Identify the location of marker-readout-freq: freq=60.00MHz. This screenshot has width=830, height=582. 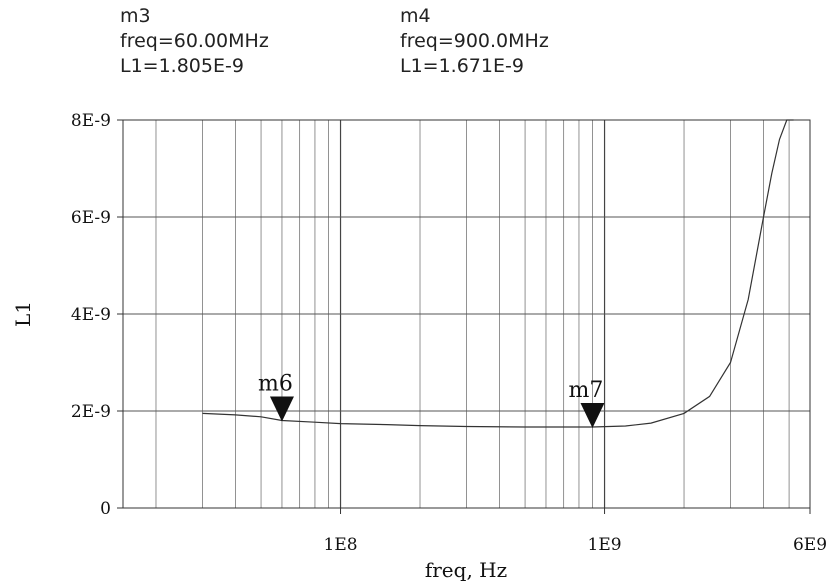
(194, 41).